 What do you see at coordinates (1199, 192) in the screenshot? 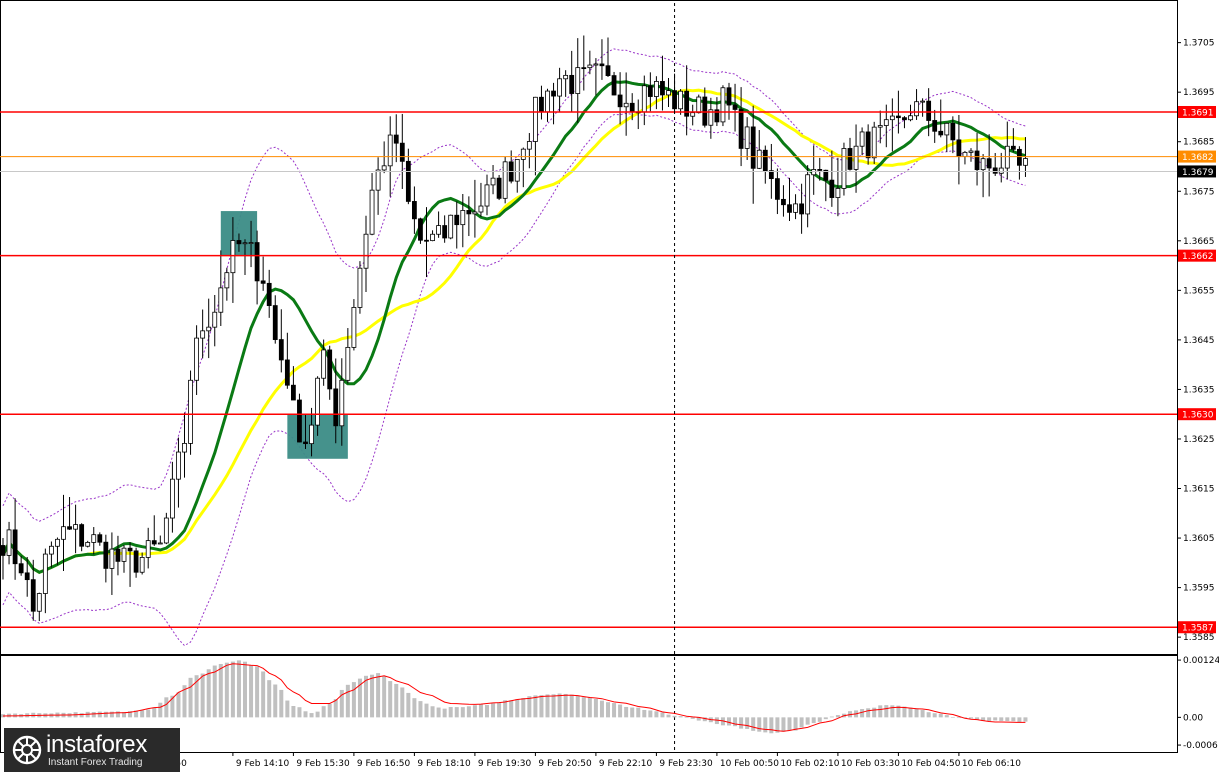
I see `price-tick-label: 1.3675` at bounding box center [1199, 192].